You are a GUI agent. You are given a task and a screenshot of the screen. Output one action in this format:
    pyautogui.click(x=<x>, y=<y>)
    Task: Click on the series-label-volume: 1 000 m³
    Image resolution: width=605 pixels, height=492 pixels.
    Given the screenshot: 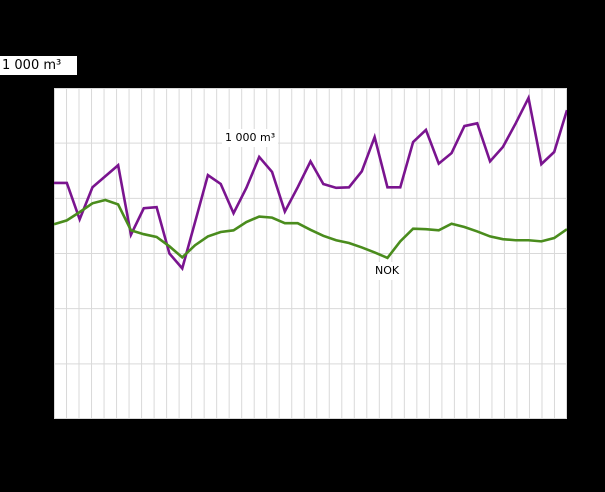 What is the action you would take?
    pyautogui.click(x=250, y=138)
    